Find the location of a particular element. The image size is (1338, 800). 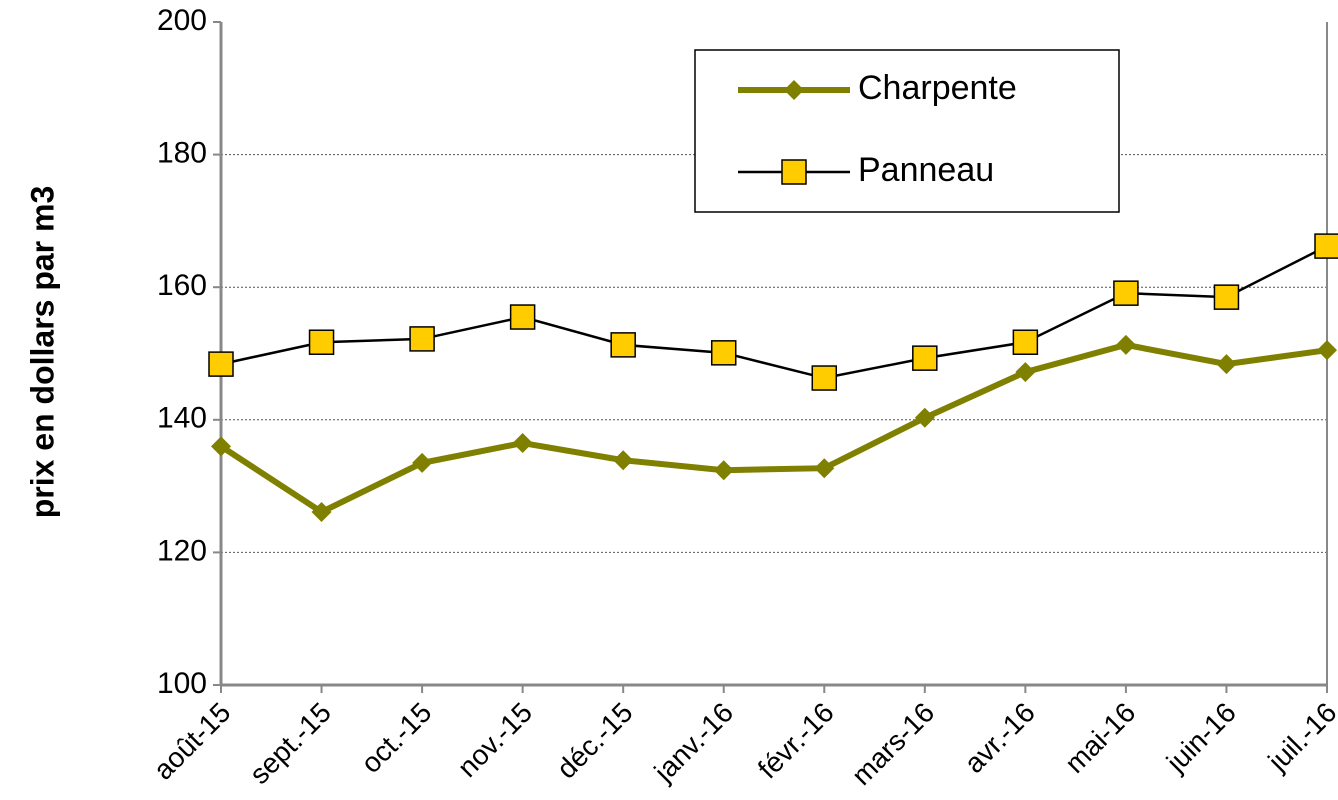

x-tick-label: août-15 is located at coordinates (191, 741).